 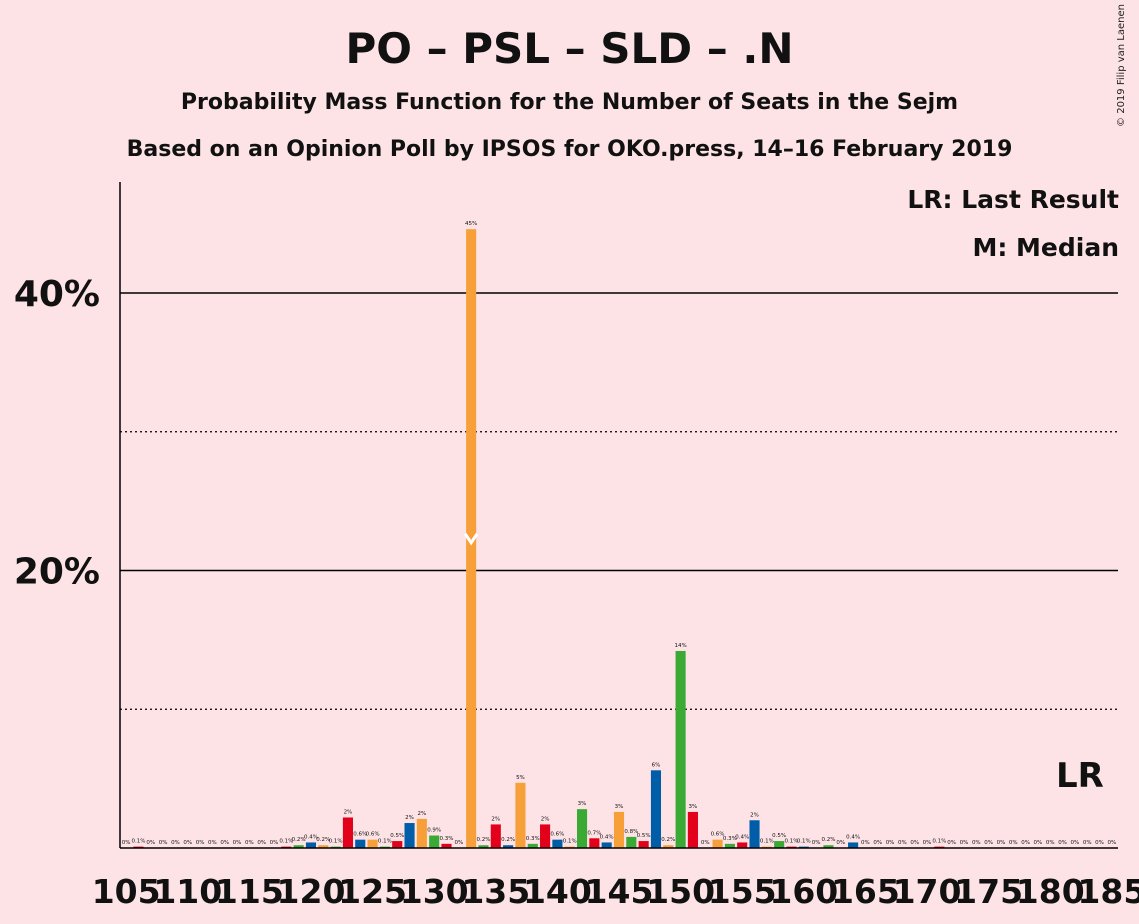 I want to click on x-tick-label: 185, so click(x=1108, y=891).